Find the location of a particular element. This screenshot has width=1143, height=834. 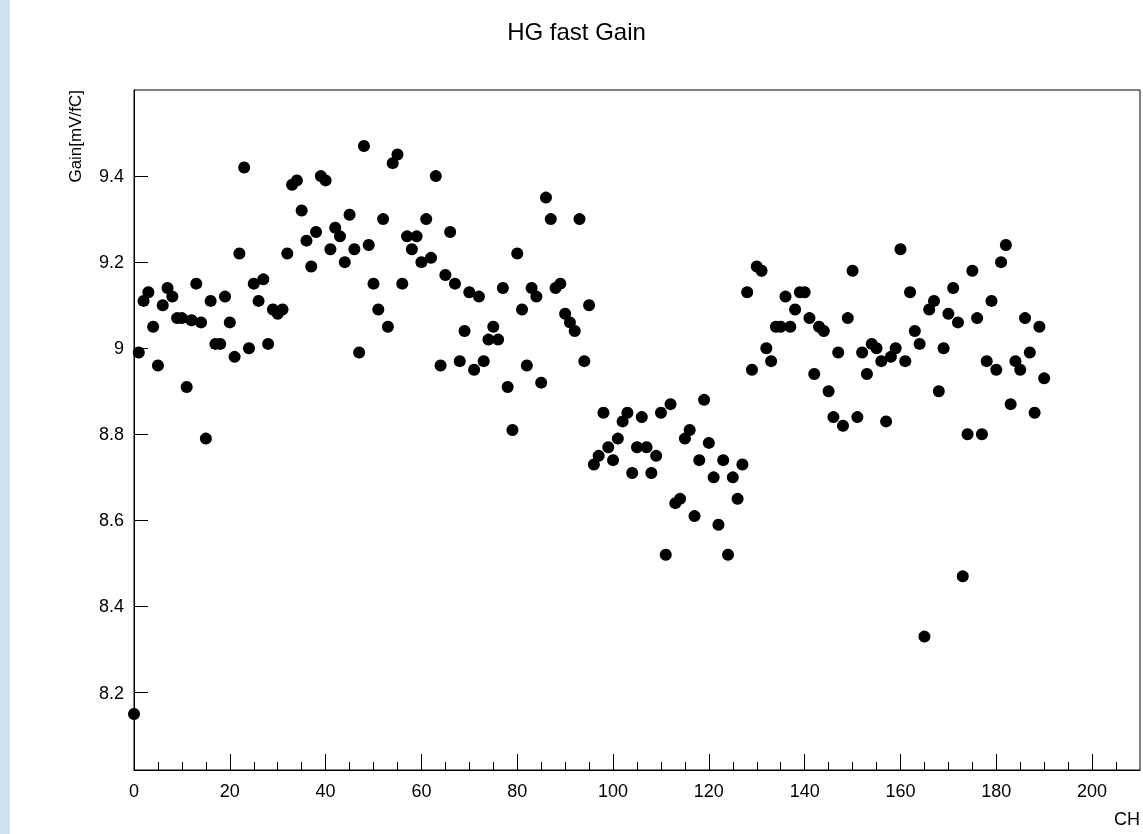

y-tick-label: 8.4 is located at coordinates (111, 606).